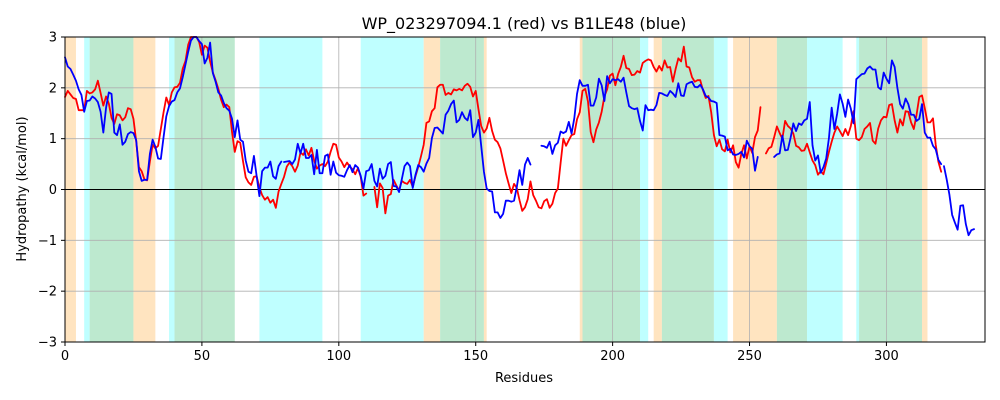 The width and height of the screenshot is (1000, 400). I want to click on x-tick-label: 200, so click(612, 356).